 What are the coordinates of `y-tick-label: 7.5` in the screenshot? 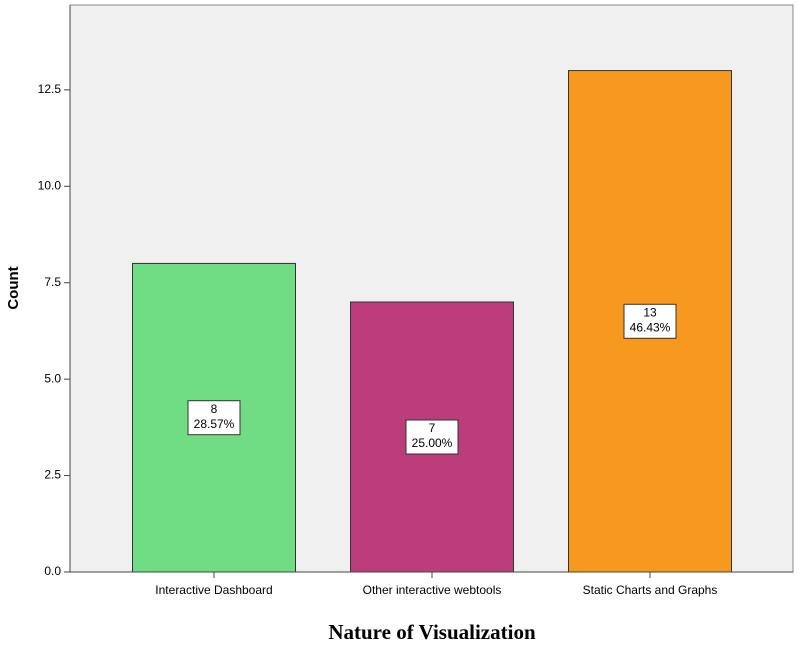 It's located at (52, 282).